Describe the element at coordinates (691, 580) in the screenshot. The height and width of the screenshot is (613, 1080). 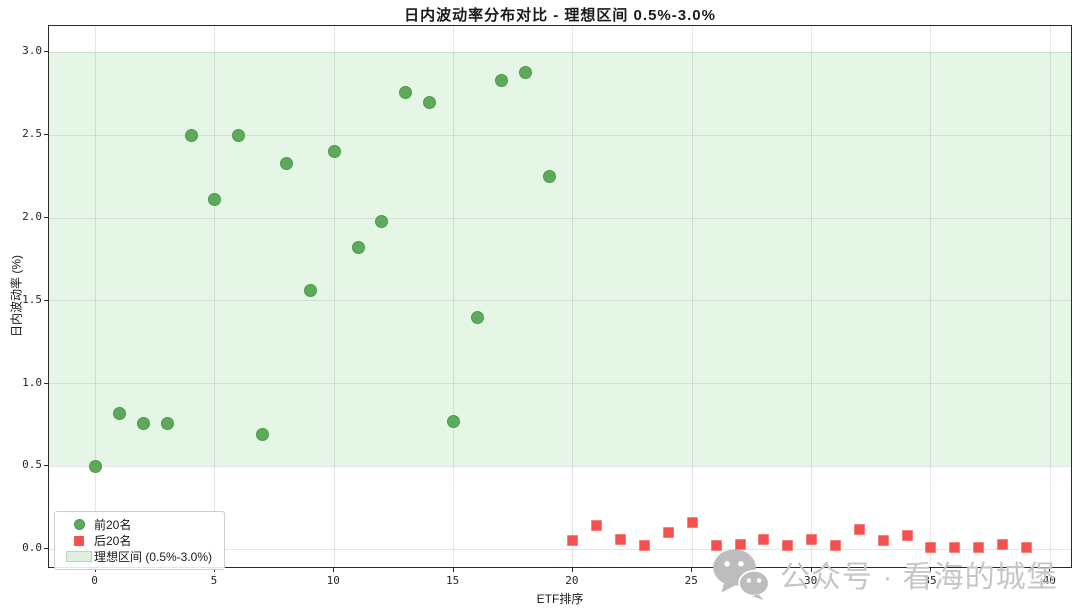
I see `x-tick-label: 25` at that location.